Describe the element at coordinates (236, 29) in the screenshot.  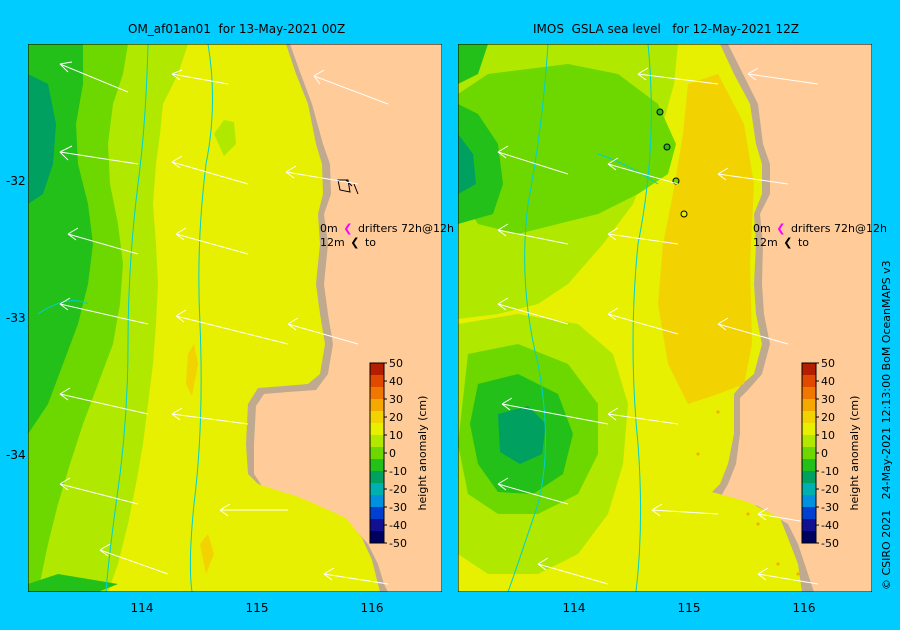
I see `left-panel-title: OM_af01an01 for 13-May-2021 00Z` at that location.